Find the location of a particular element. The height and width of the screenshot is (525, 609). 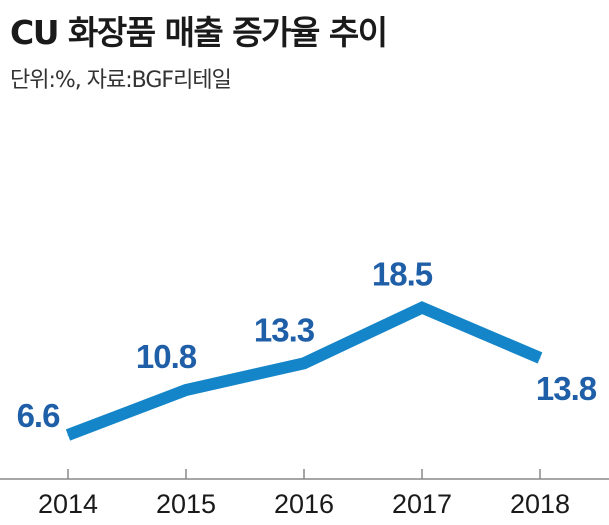

data-label: 18.5 is located at coordinates (402, 274).